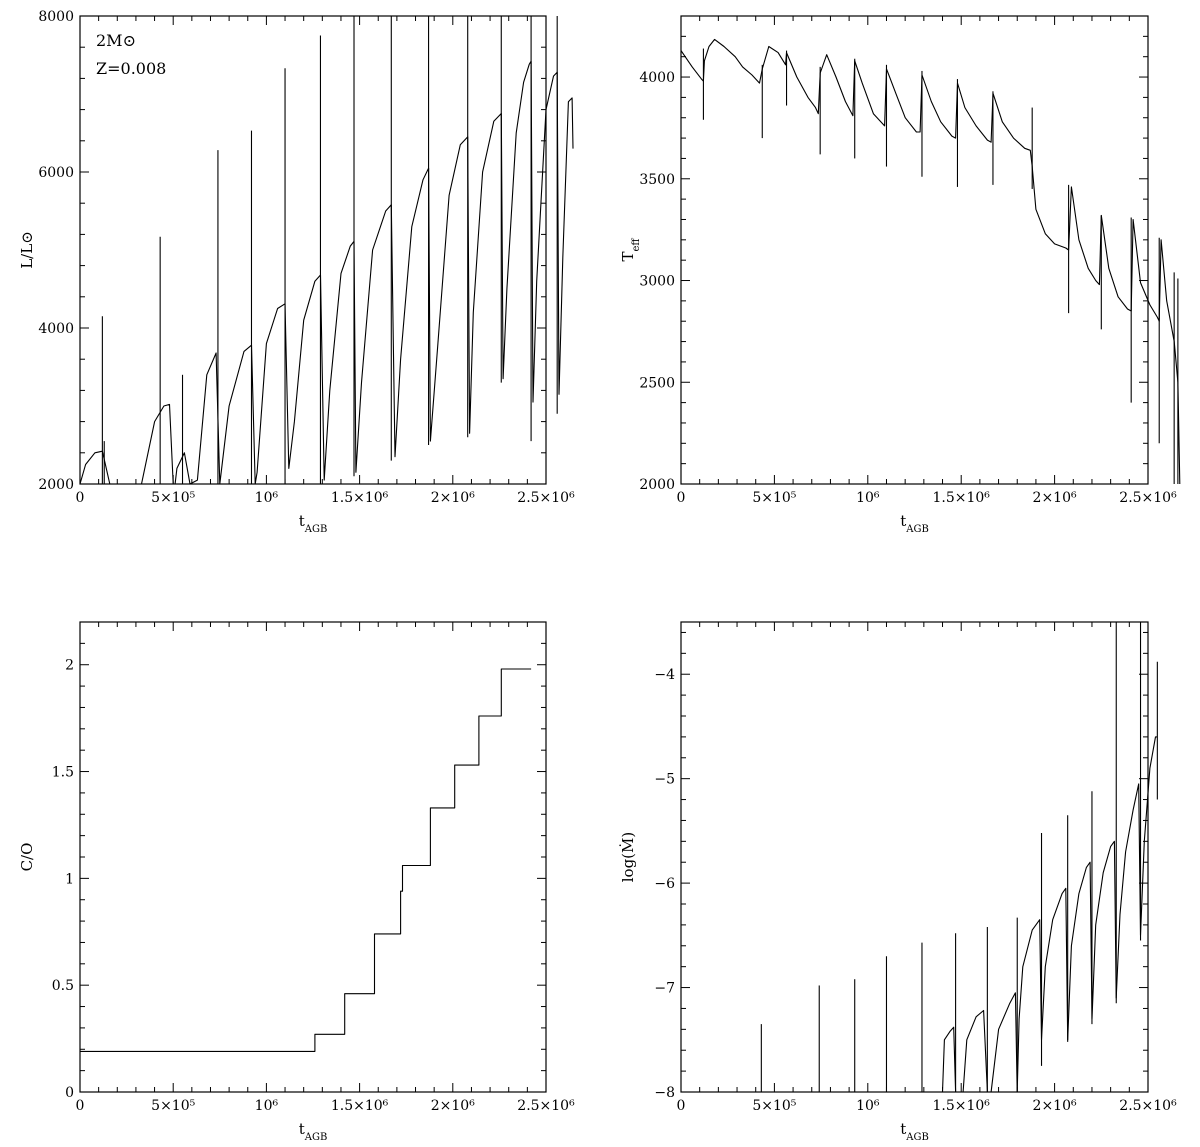 This screenshot has height=1147, width=1200. I want to click on mass-loss-series-line, so click(1049, 914).